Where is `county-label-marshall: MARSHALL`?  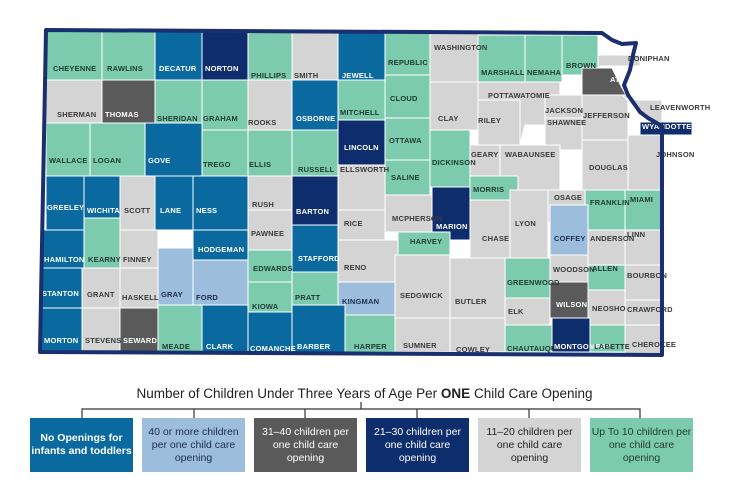 county-label-marshall: MARSHALL is located at coordinates (503, 72).